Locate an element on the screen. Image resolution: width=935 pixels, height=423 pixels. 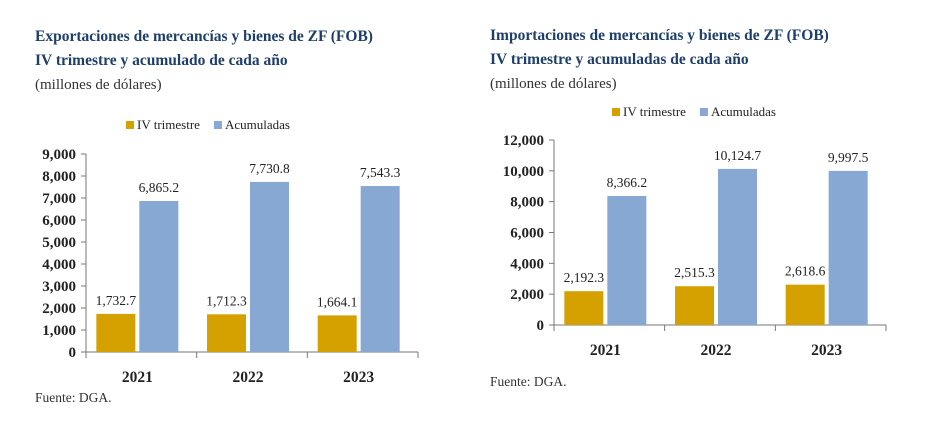
chart-subtitle: IV trimestre y acumuladas de cada año is located at coordinates (619, 59).